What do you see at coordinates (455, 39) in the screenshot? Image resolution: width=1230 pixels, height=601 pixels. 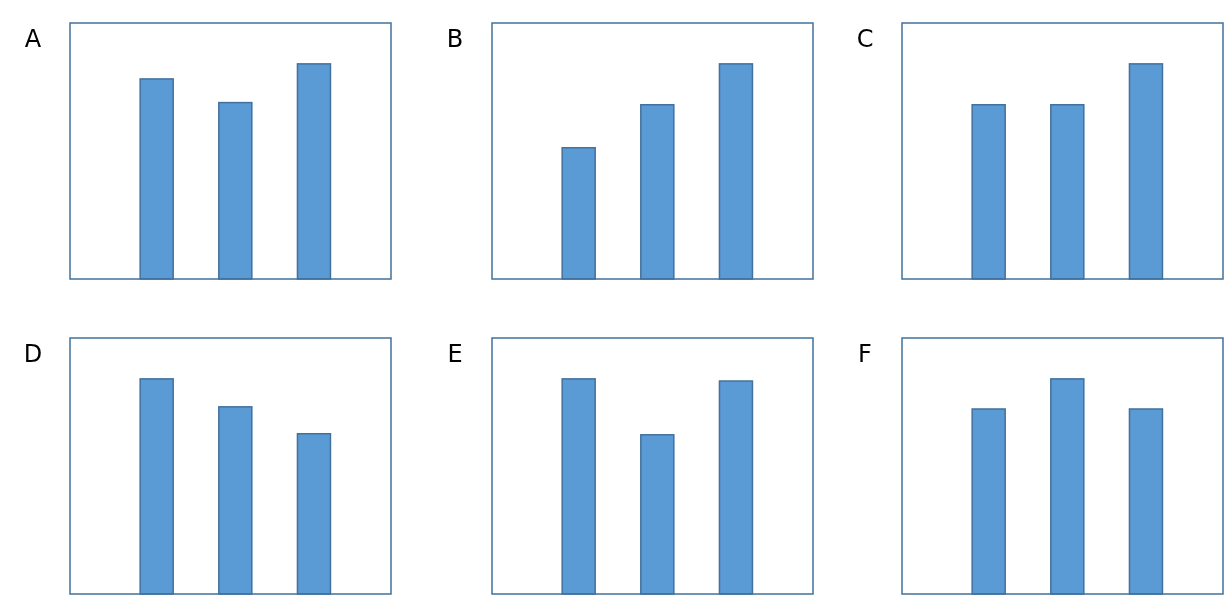 I see `chart-title: B` at bounding box center [455, 39].